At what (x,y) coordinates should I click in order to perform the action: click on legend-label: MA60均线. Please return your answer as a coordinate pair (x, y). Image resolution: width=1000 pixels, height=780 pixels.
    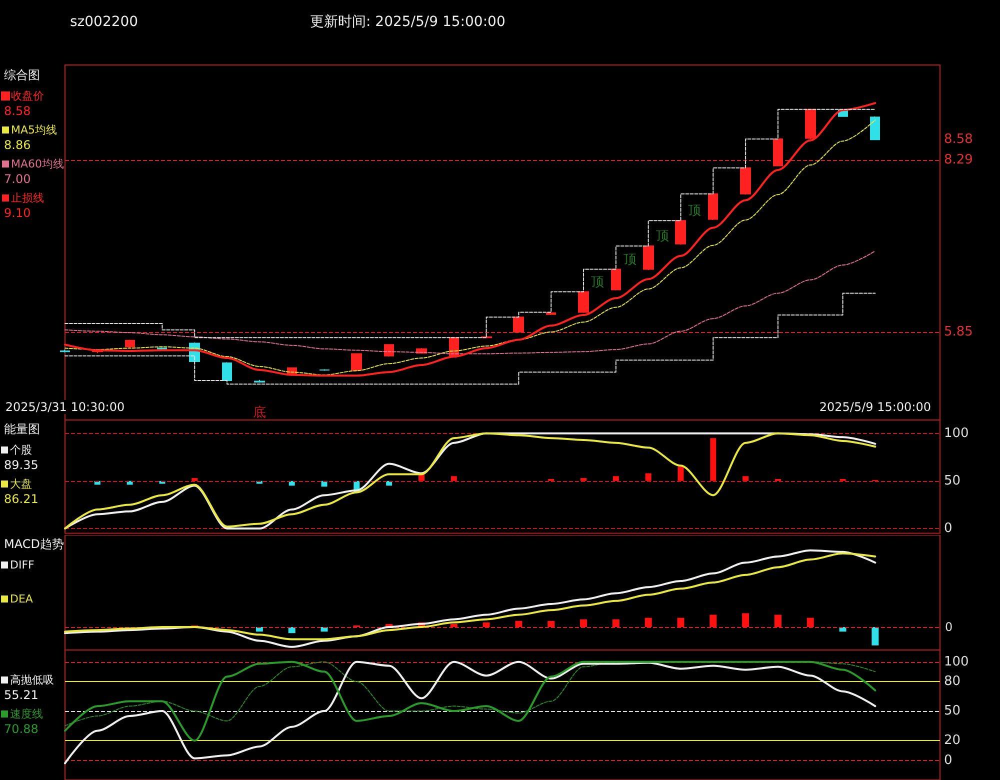
    Looking at the image, I should click on (37, 164).